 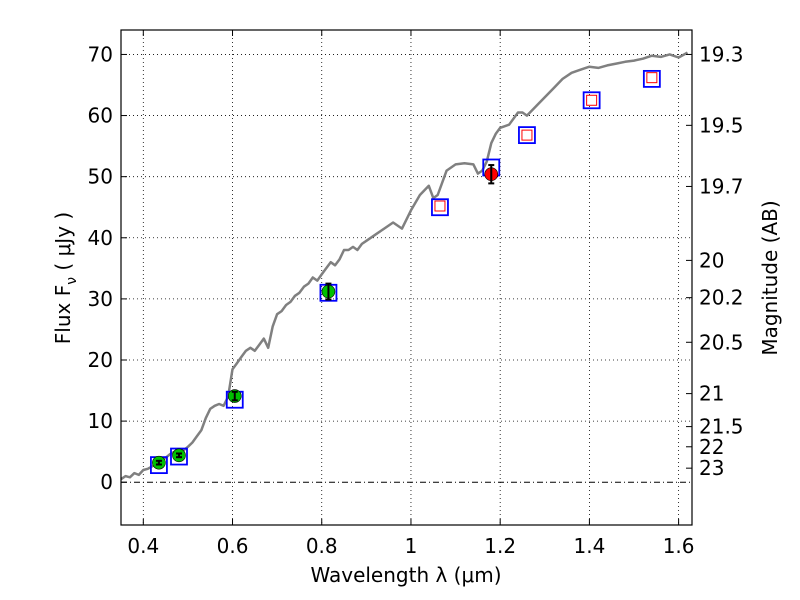 I want to click on mag-tick-label: 22, so click(x=711, y=447).